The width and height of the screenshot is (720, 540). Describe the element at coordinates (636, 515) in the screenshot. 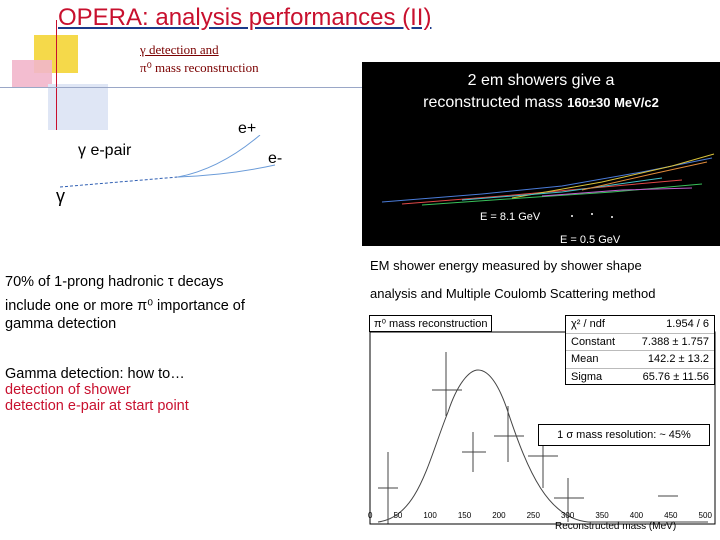

I see `x-tick-label: 400` at that location.